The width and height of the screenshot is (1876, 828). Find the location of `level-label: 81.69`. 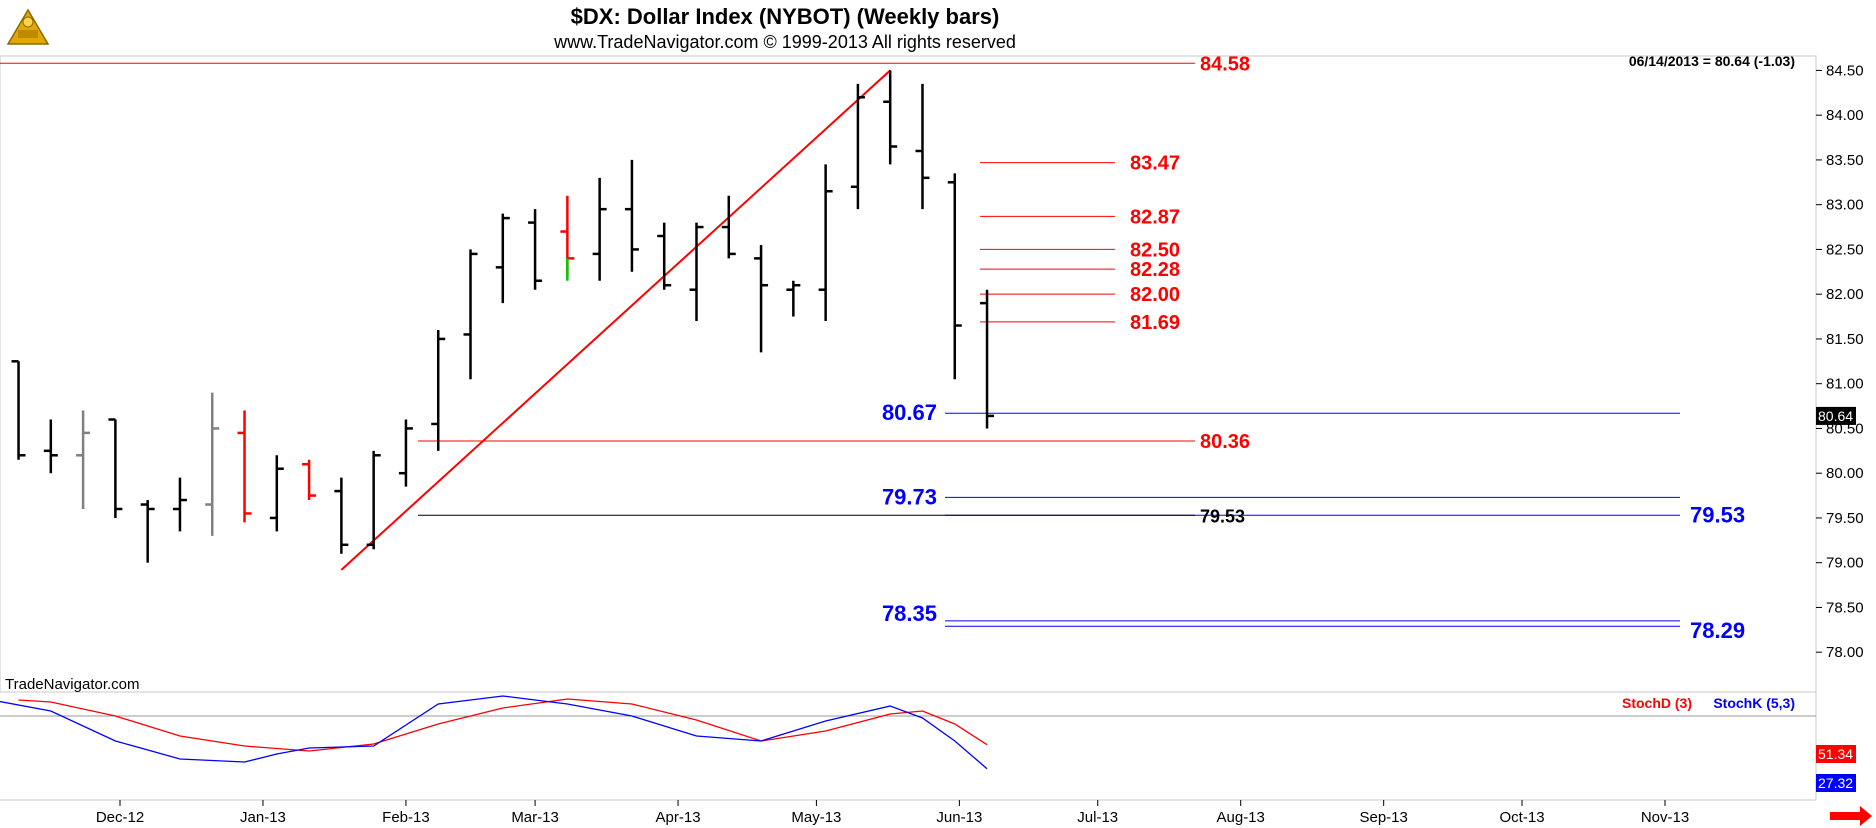

level-label: 81.69 is located at coordinates (1155, 323).